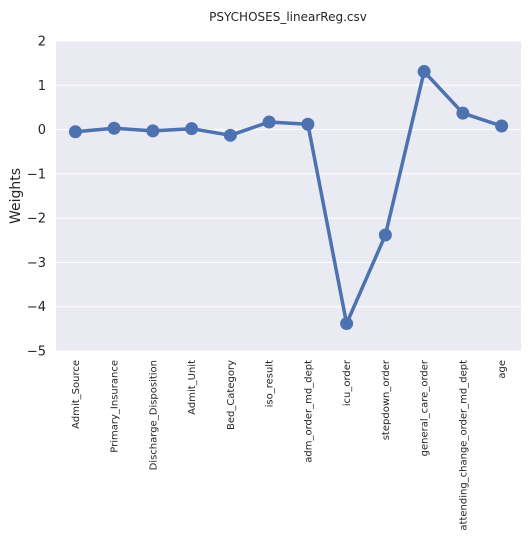 This screenshot has width=531, height=541. Describe the element at coordinates (76, 394) in the screenshot. I see `x-tick-label: Admit_Source` at that location.